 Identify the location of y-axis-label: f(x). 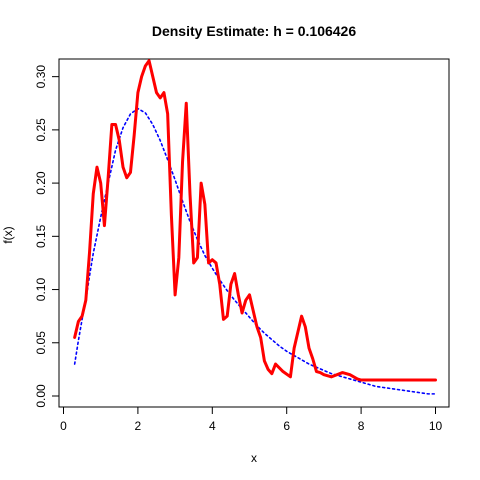
(8, 234).